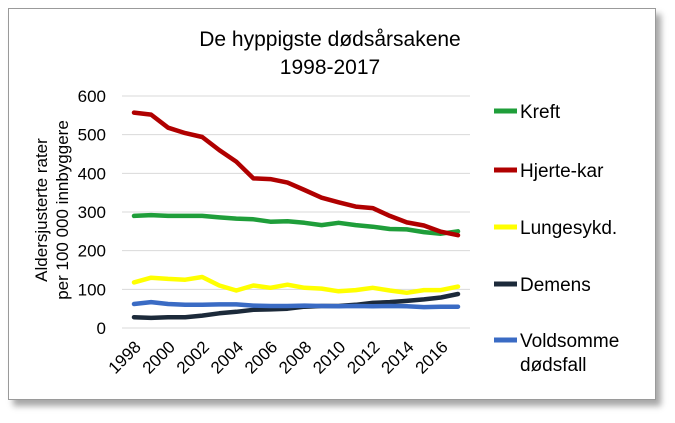  What do you see at coordinates (540, 112) in the screenshot?
I see `legend-label: Kreft` at bounding box center [540, 112].